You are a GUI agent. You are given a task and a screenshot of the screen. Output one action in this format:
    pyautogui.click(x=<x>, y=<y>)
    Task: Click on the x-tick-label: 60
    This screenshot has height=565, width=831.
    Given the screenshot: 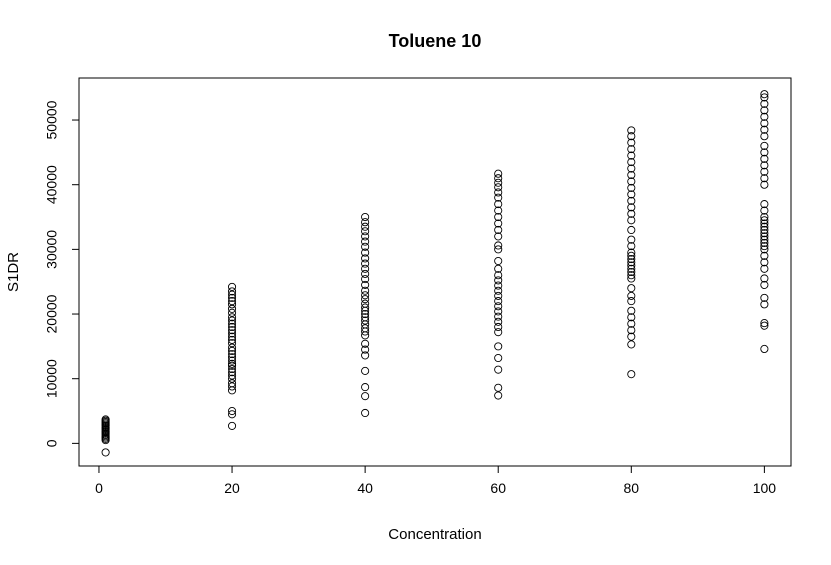 What is the action you would take?
    pyautogui.click(x=498, y=488)
    